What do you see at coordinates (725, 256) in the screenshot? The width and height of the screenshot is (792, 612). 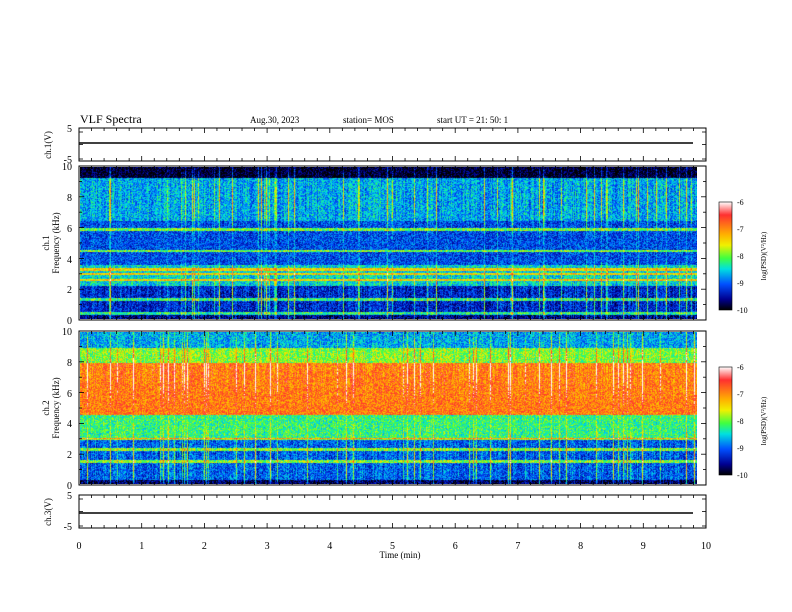 I see `colorbar-ch1` at bounding box center [725, 256].